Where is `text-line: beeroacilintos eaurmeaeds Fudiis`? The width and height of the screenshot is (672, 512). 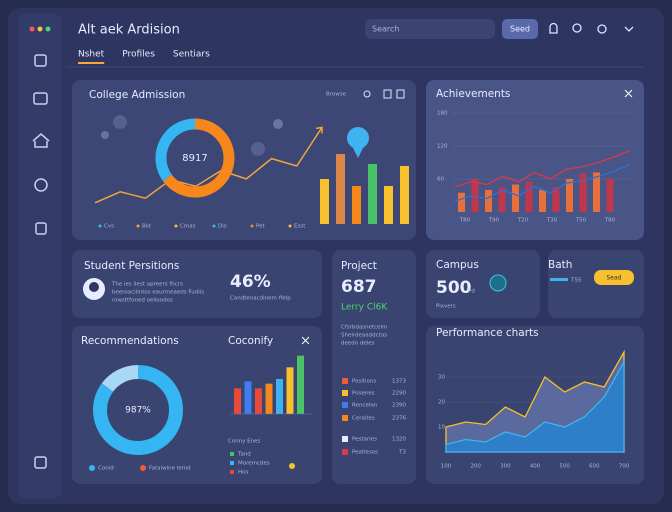 text-line: beeroacilintos eaurmeaeds Fudiis is located at coordinates (158, 293).